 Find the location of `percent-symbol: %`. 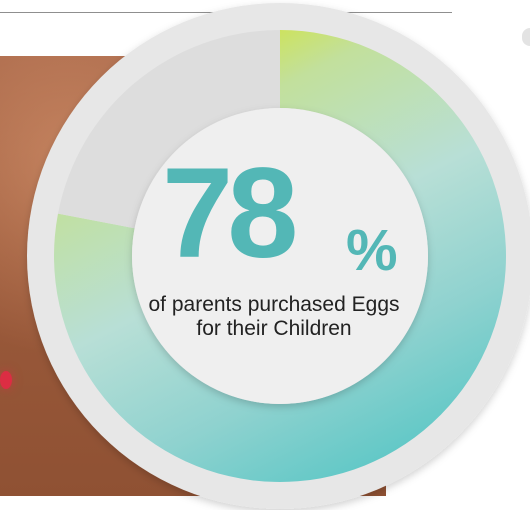

percent-symbol: % is located at coordinates (372, 250).